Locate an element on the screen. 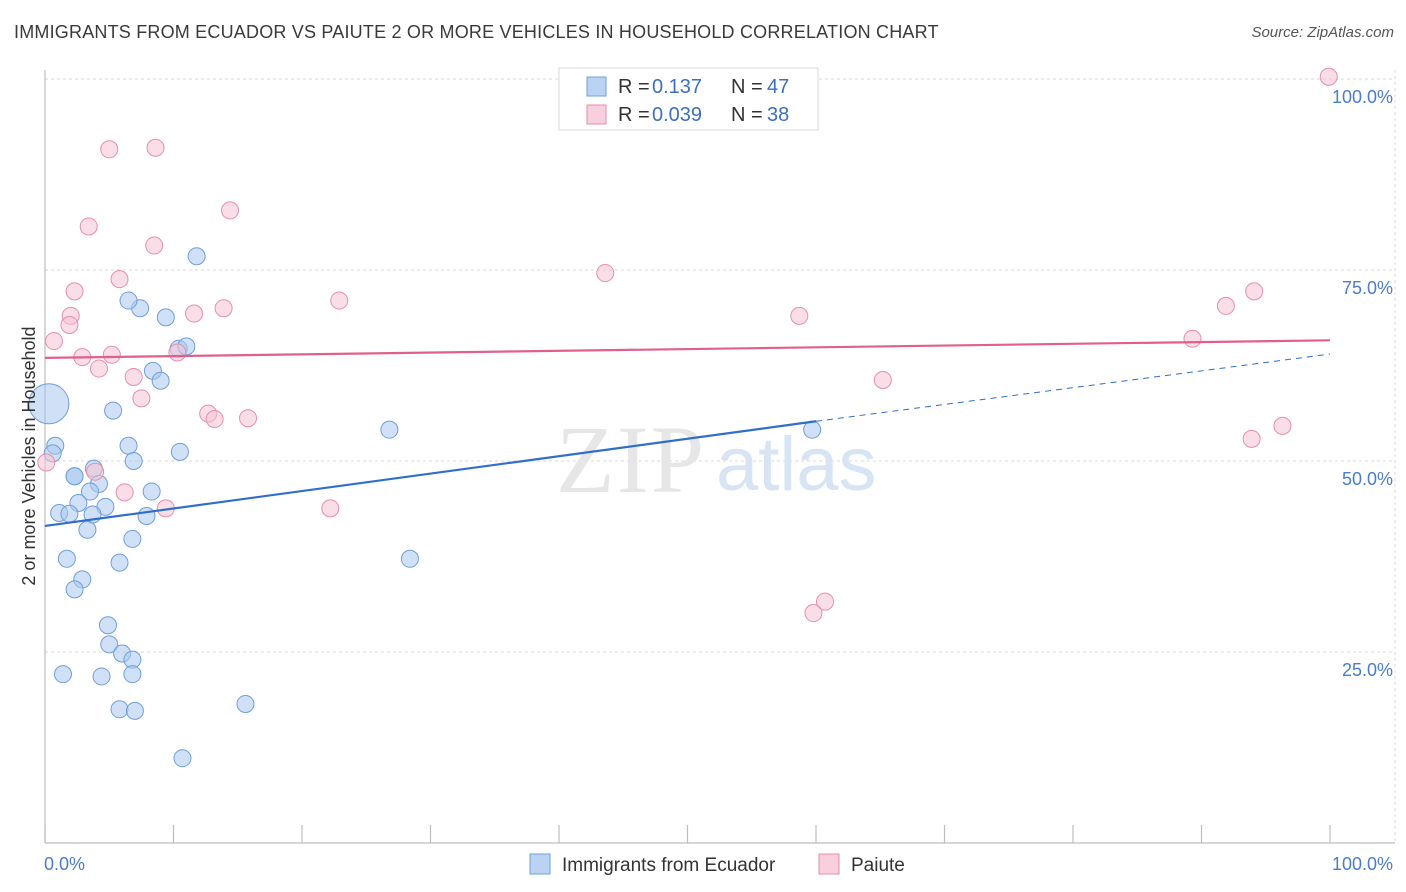 This screenshot has height=892, width=1406. x-tick-label-right: 100.0% is located at coordinates (1362, 864).